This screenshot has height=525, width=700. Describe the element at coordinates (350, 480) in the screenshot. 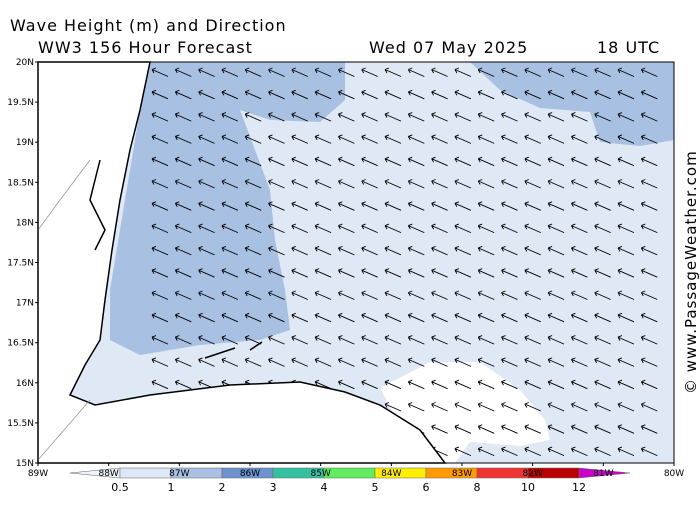

I see `colorbar: 0.5 1 2 3 4 5 6 8 10 12` at that location.